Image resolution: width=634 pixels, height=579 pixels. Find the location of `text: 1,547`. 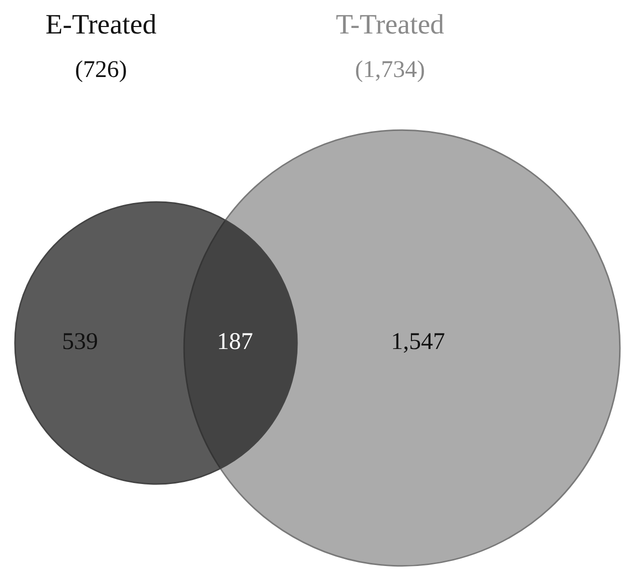

text: 1,547 is located at coordinates (418, 342).